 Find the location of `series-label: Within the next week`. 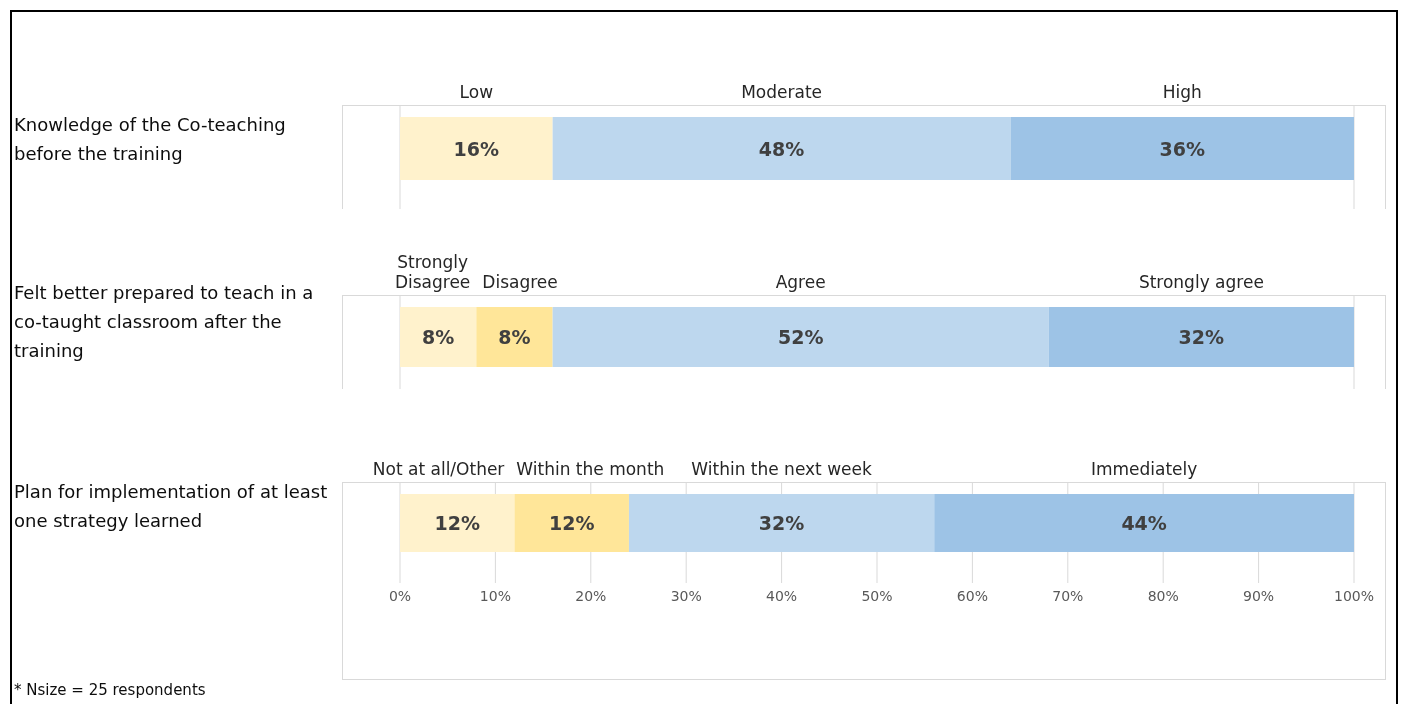

series-label: Within the next week is located at coordinates (782, 469).